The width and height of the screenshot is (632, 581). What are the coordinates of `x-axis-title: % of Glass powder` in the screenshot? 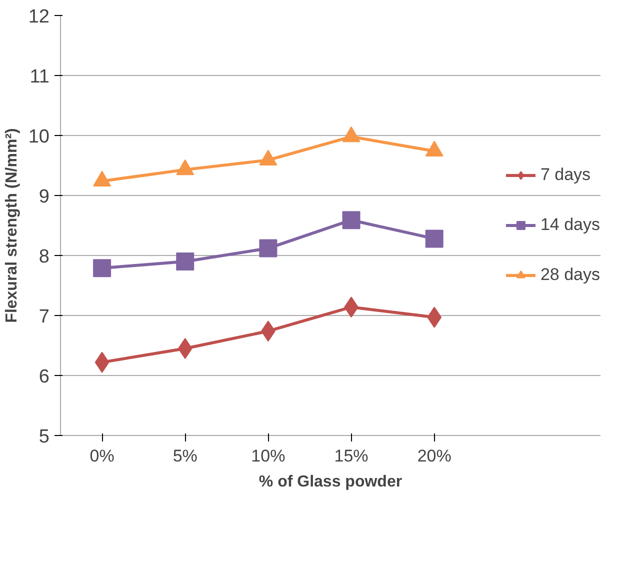 It's located at (330, 482).